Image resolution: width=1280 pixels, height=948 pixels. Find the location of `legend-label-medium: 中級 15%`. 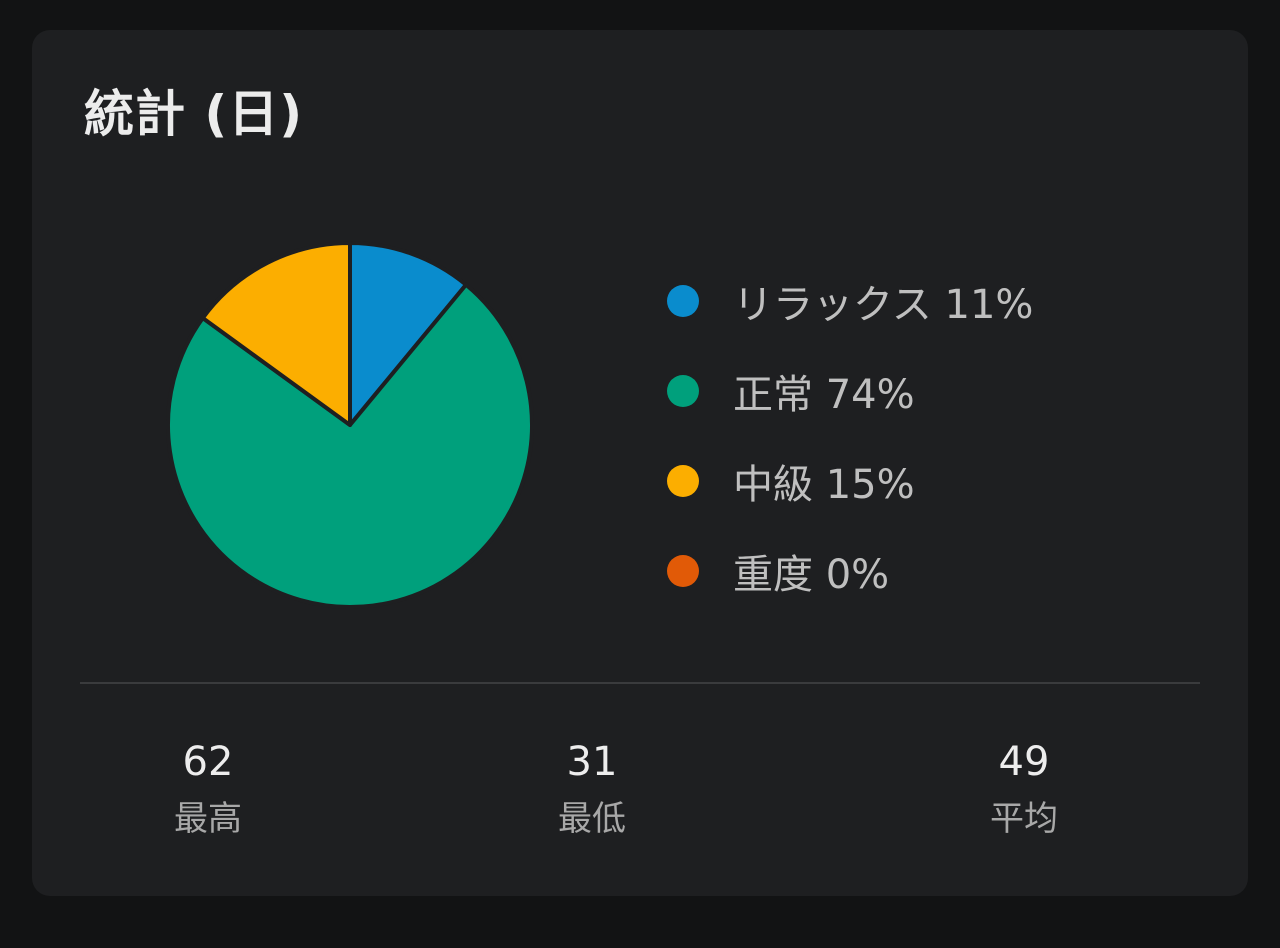

legend-label-medium: 中級 15% is located at coordinates (824, 485).